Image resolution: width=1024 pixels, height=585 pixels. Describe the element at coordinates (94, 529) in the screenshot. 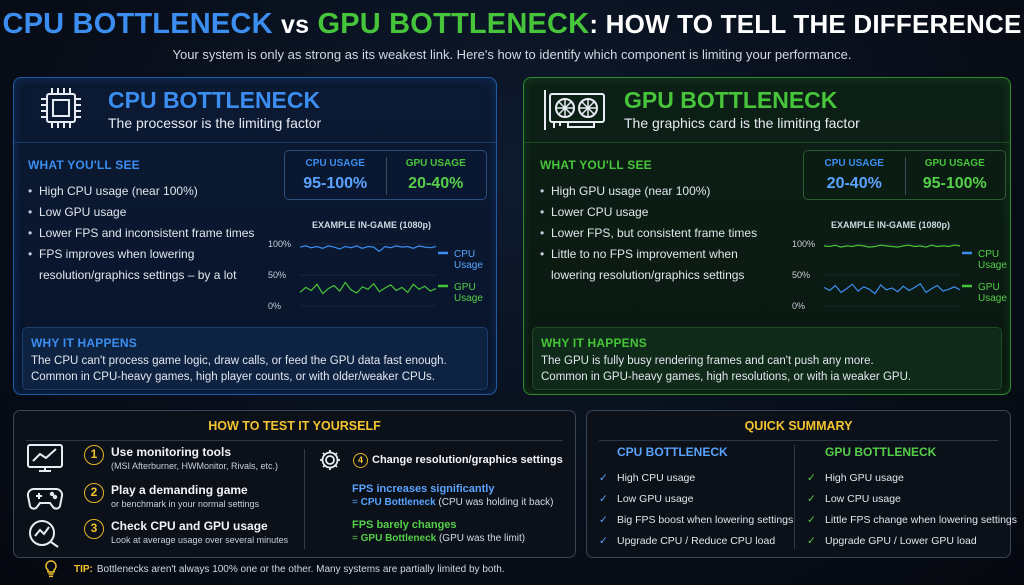

I see `step-number: 3` at that location.